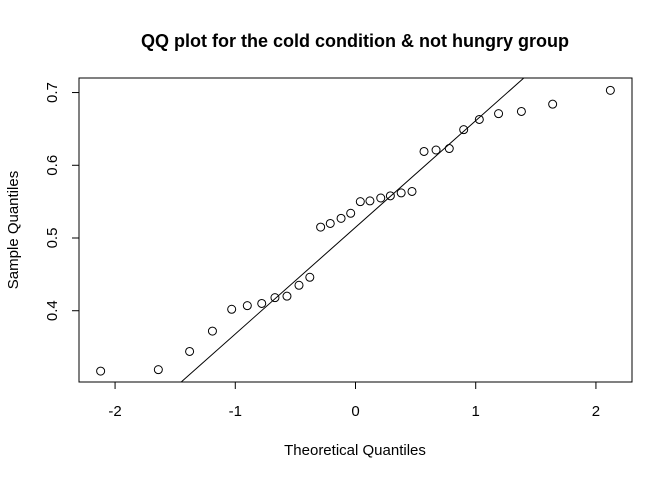 The image size is (672, 480). Describe the element at coordinates (13, 230) in the screenshot. I see `y-axis-label: Sample Quantiles` at that location.